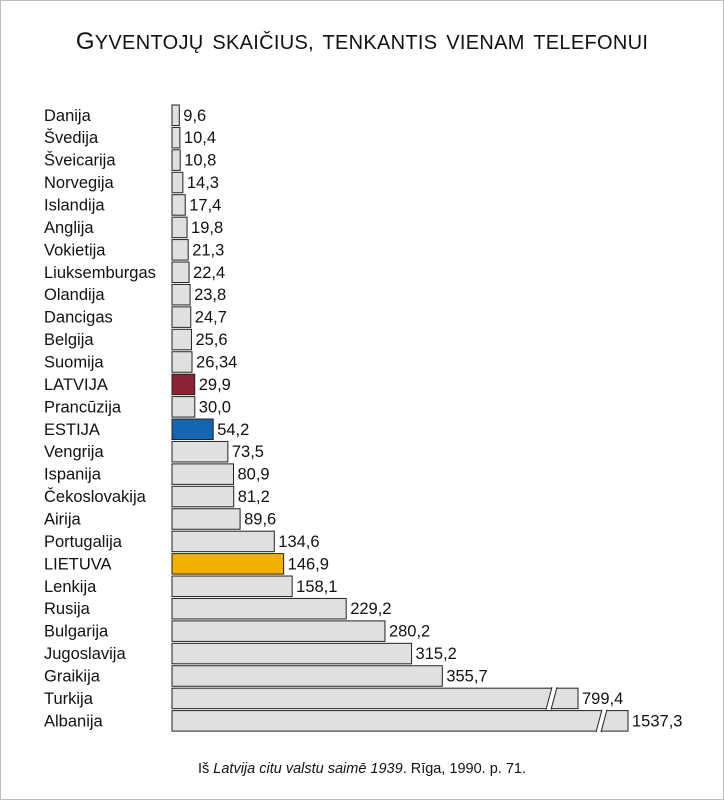  What do you see at coordinates (85, 654) in the screenshot?
I see `category-label-jugoslavija: Jugoslavija` at bounding box center [85, 654].